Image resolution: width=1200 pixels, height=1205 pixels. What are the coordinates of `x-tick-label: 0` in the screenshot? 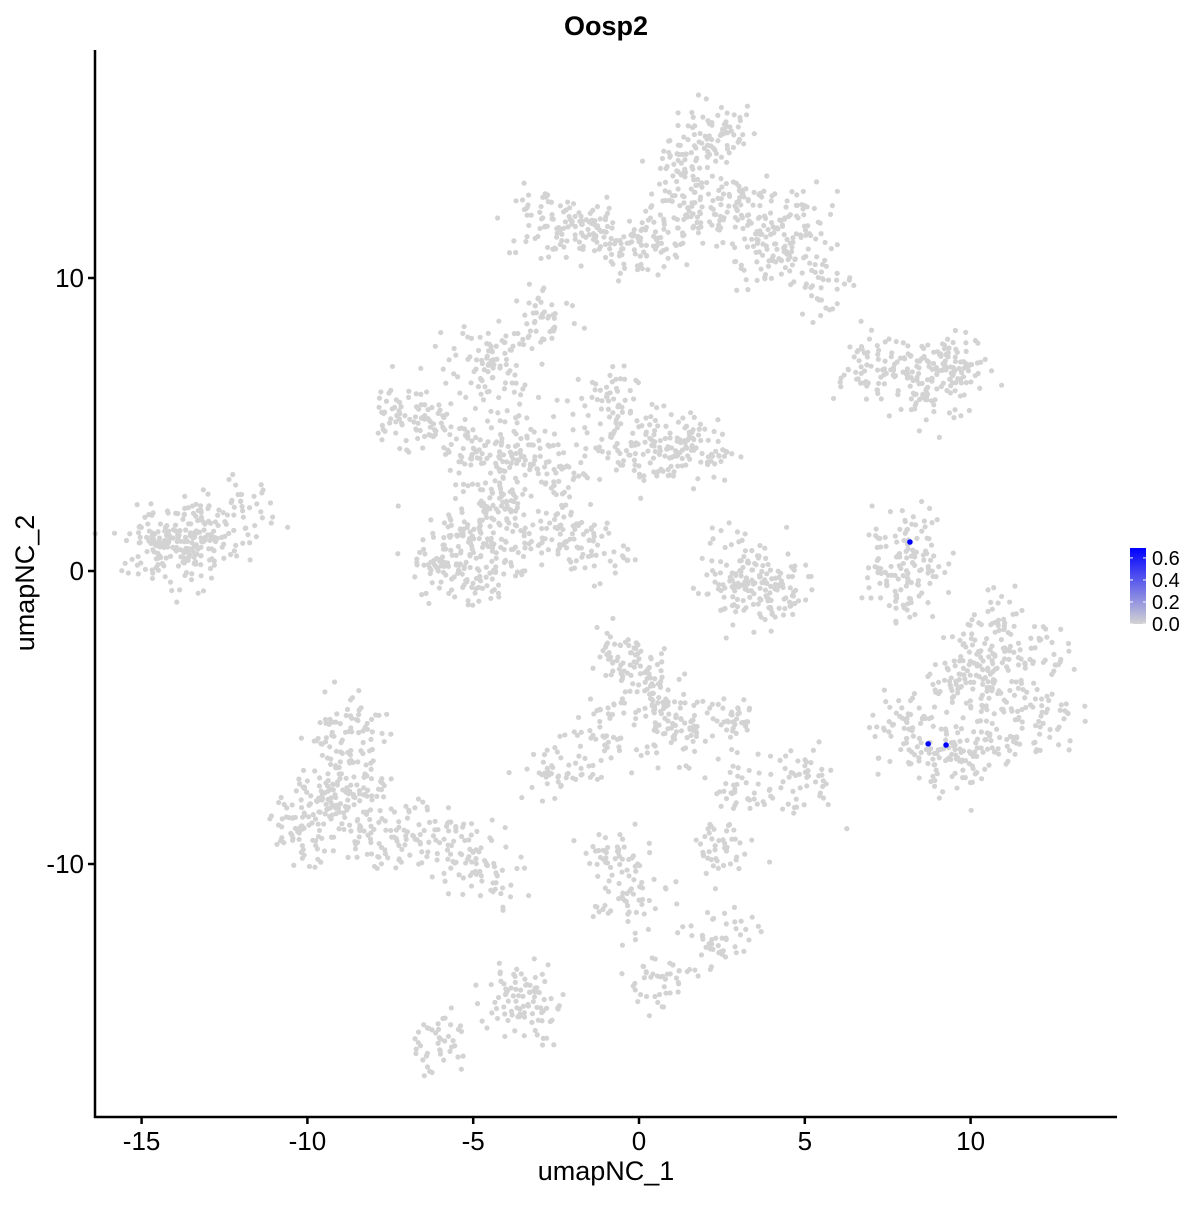 It's located at (639, 1141).